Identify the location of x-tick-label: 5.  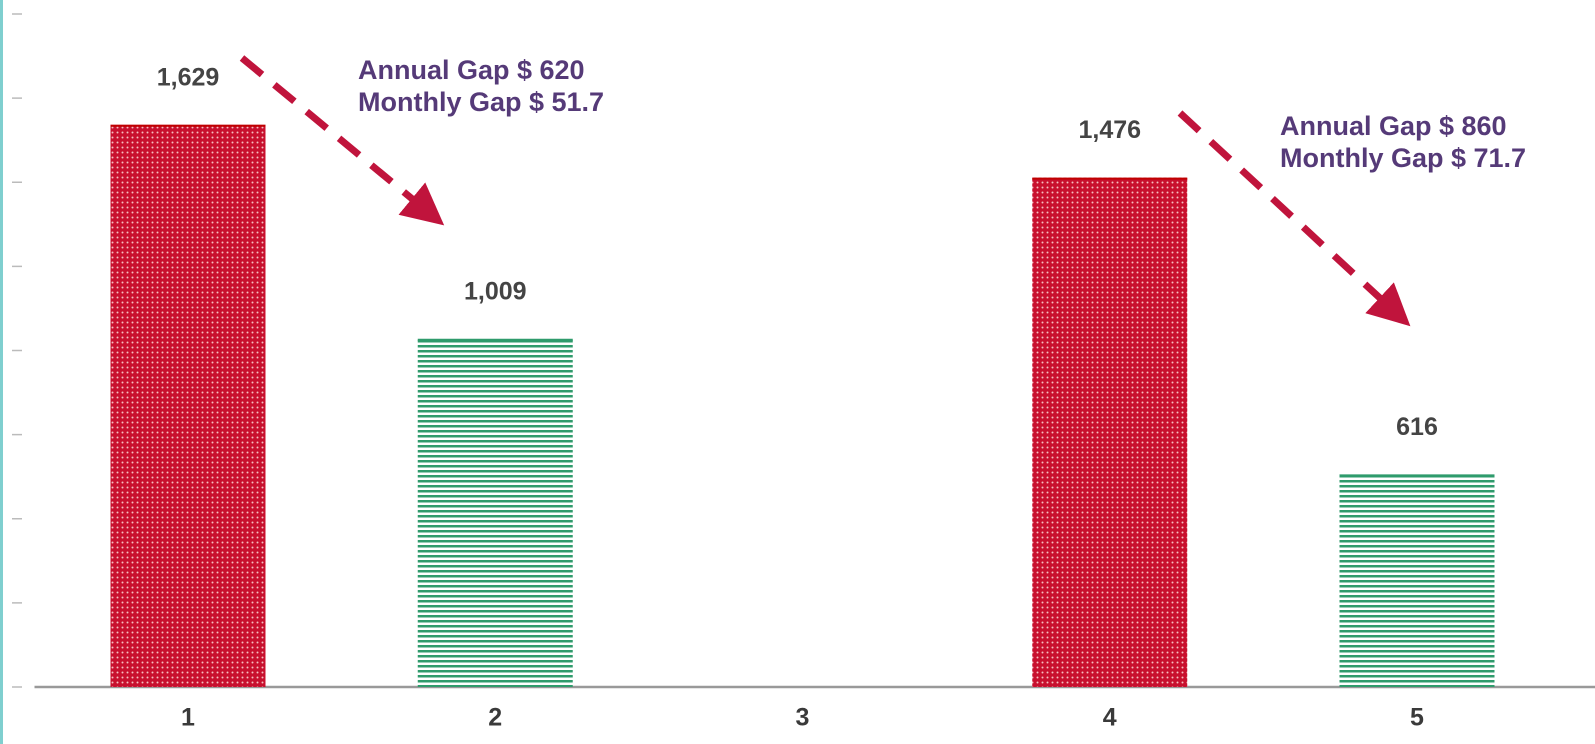
(1417, 718).